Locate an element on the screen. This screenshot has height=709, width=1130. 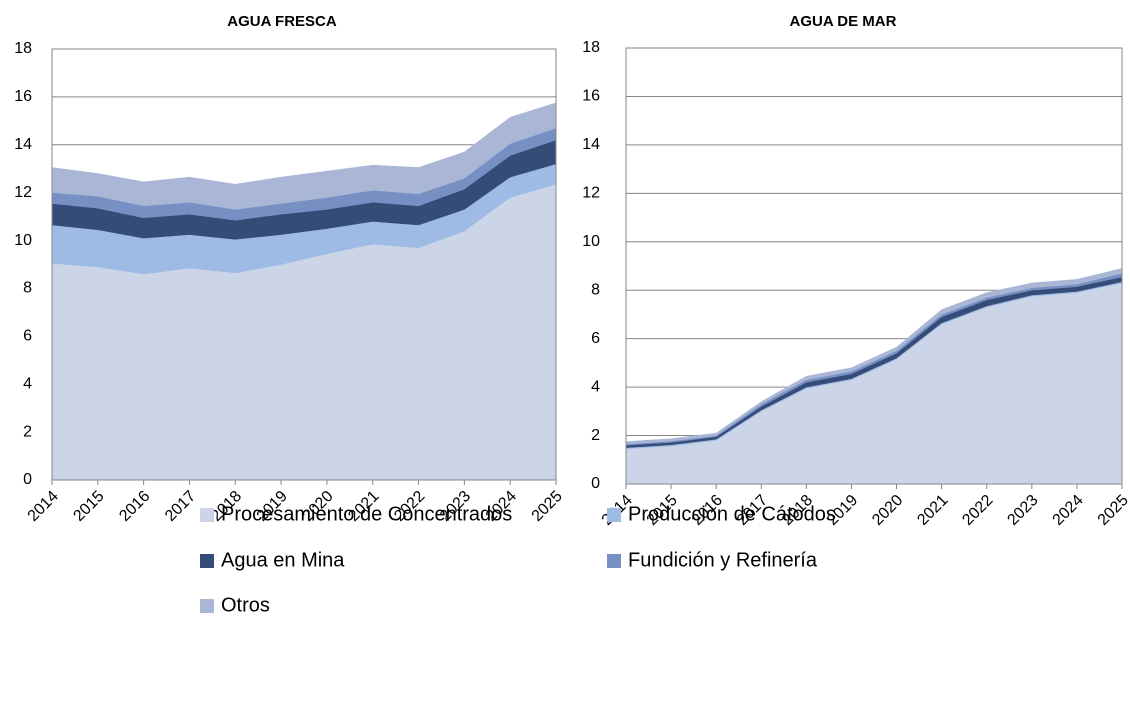
x-tick-label: 2024 is located at coordinates (1068, 510).